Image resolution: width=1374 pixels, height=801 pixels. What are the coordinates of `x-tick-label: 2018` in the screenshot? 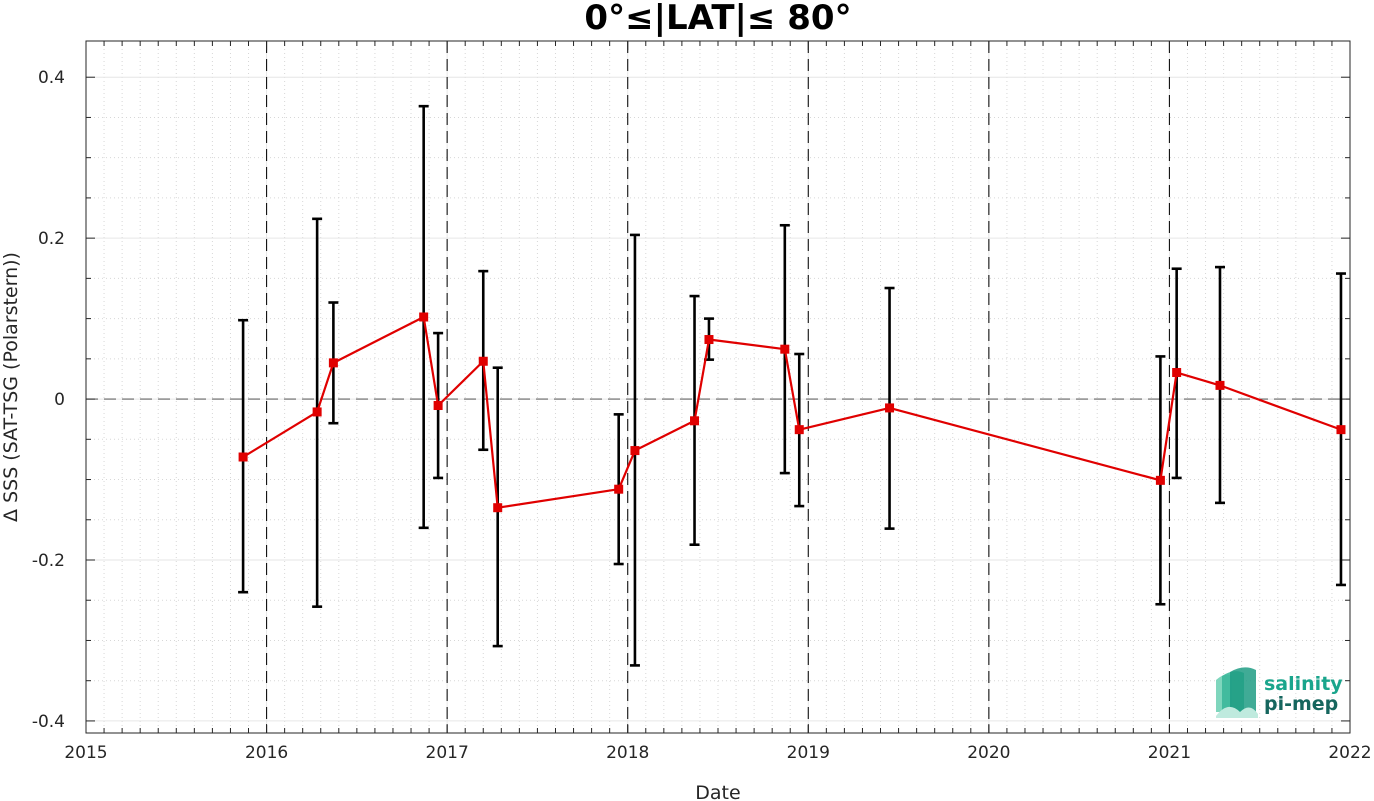 It's located at (627, 753).